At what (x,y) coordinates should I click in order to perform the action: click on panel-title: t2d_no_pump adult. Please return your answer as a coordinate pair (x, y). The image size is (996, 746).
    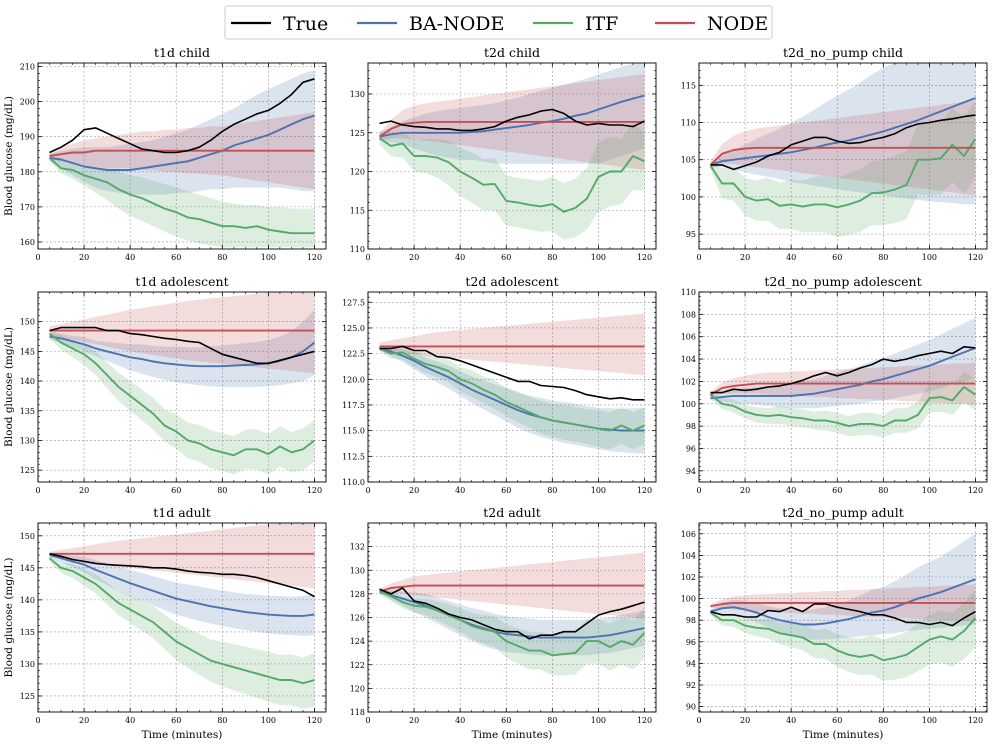
    Looking at the image, I should click on (842, 512).